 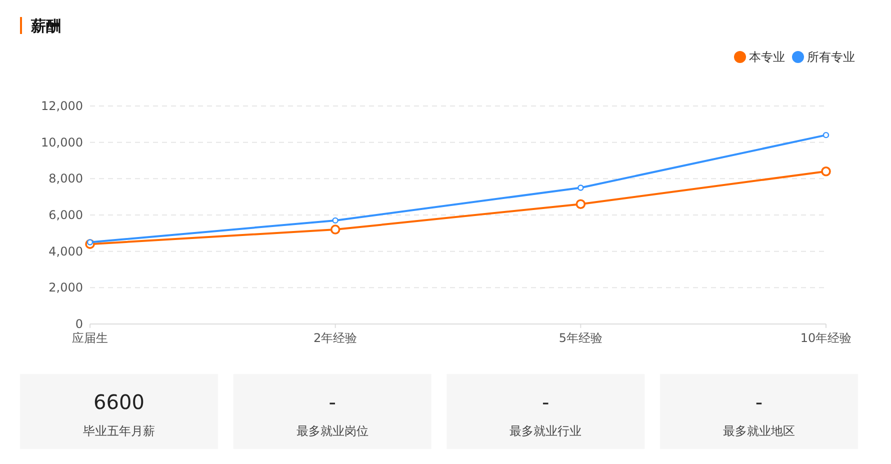 What do you see at coordinates (580, 338) in the screenshot?
I see `x-tick-label: 5年经验` at bounding box center [580, 338].